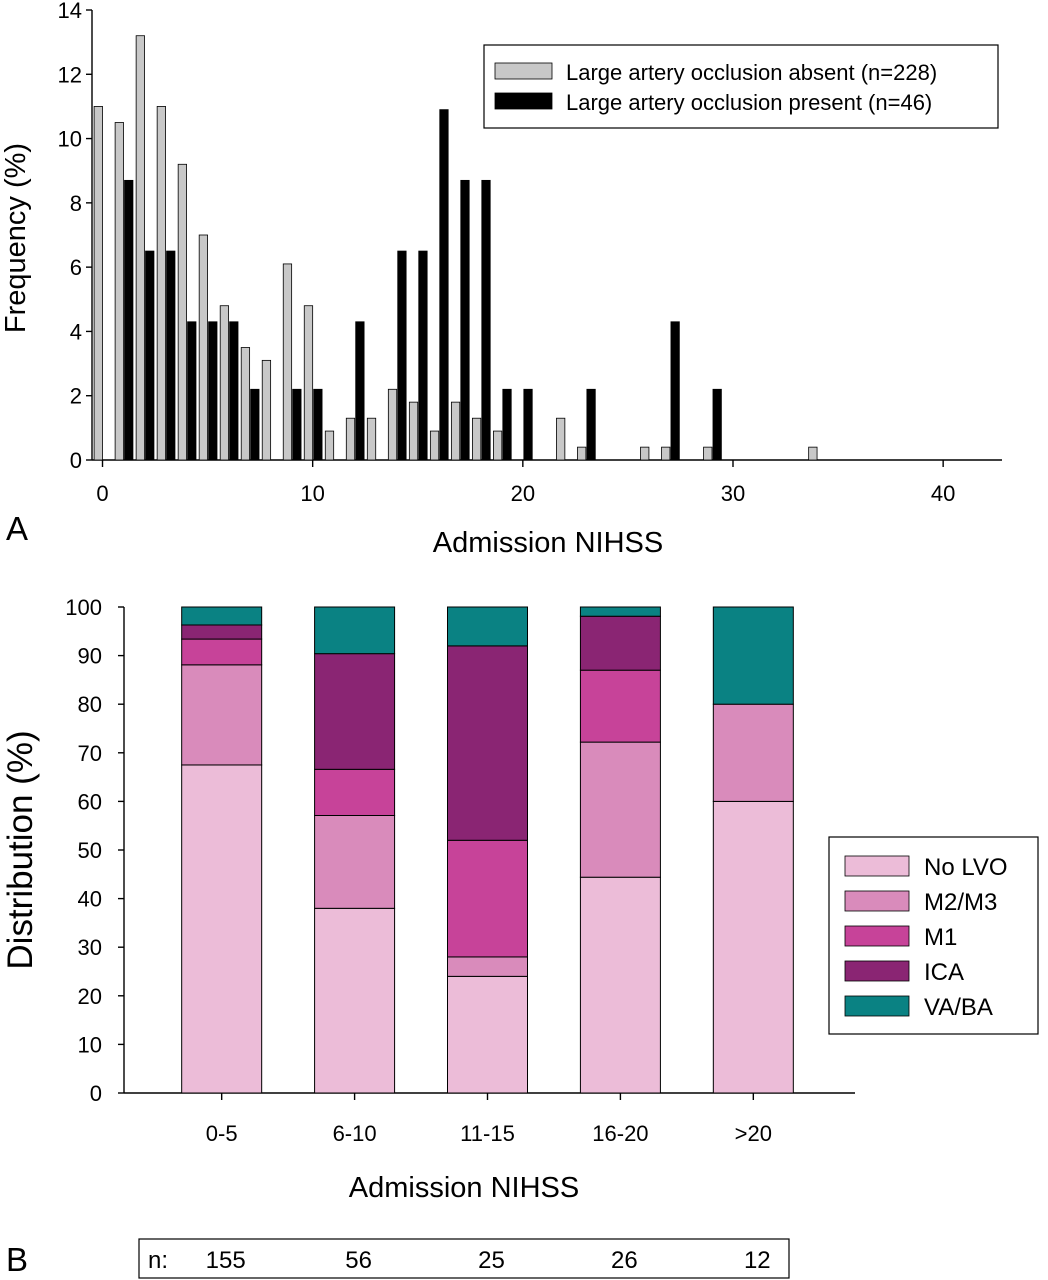  Describe the element at coordinates (355, 711) in the screenshot. I see `stacked-segment-ica` at that location.